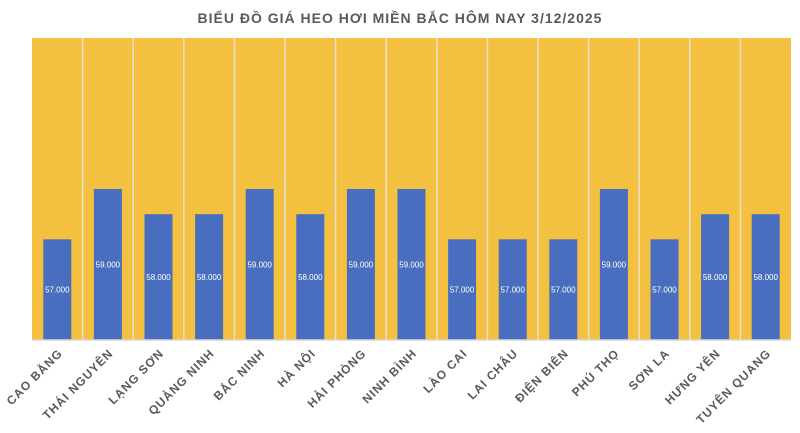  Describe the element at coordinates (542, 376) in the screenshot. I see `category-label: ĐIỆN BIÊN` at that location.